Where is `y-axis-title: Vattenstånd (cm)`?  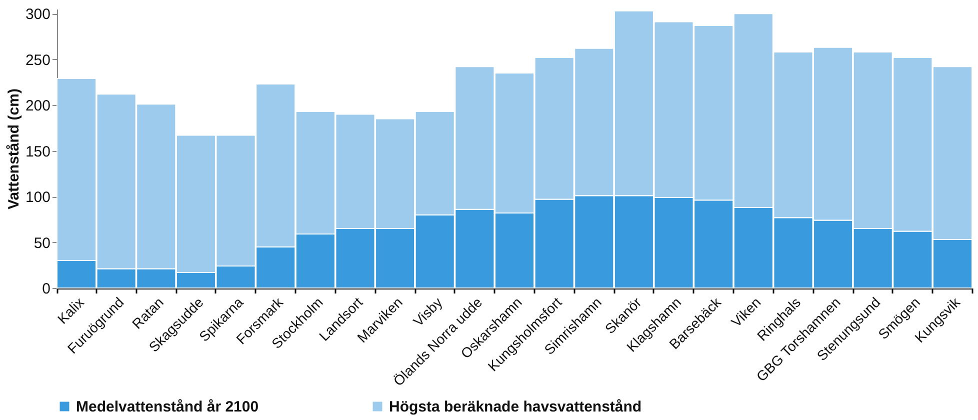 y-axis-title: Vattenstånd (cm) is located at coordinates (13, 149).